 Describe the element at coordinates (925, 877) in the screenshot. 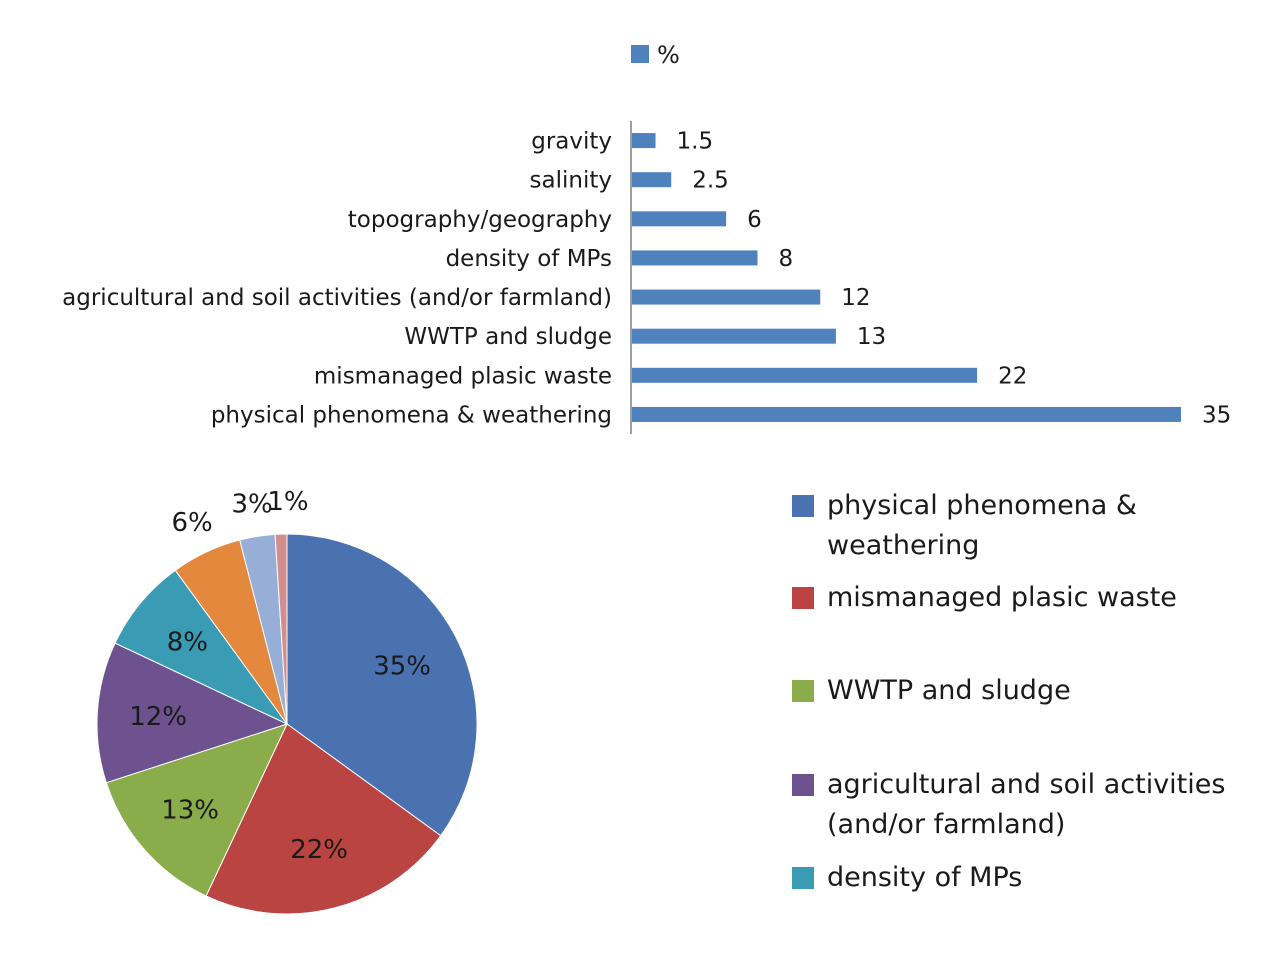

I see `pie-legend-label: density of MPs` at that location.